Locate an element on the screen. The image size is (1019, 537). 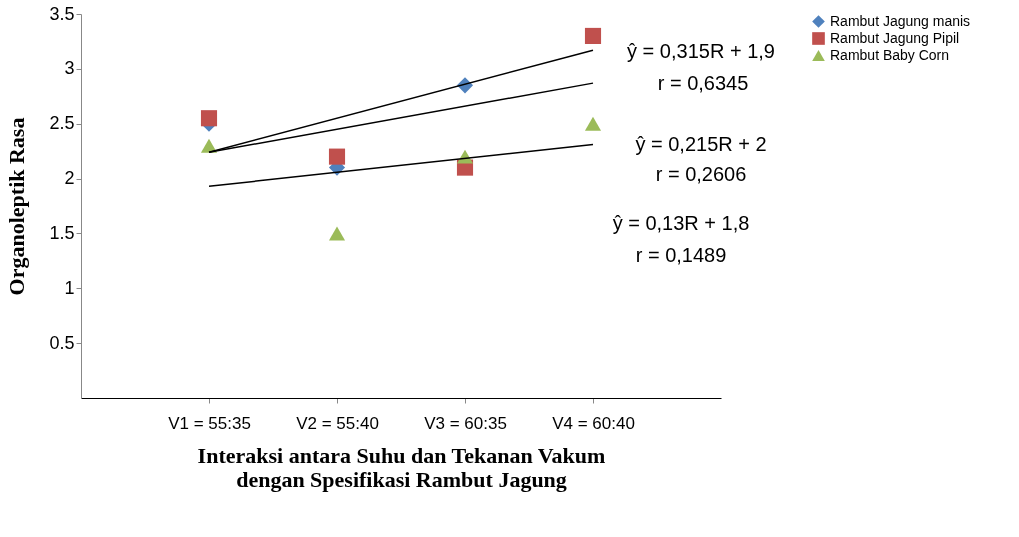
legend-label: Rambut Jagung Pipil is located at coordinates (895, 37).